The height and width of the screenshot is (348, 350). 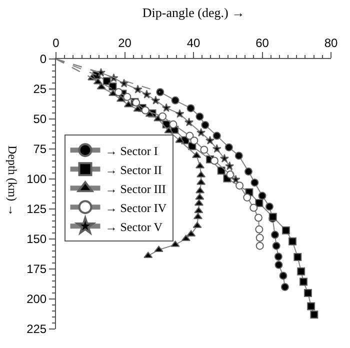 What do you see at coordinates (36, 209) in the screenshot?
I see `y-tick-label: 125` at bounding box center [36, 209].